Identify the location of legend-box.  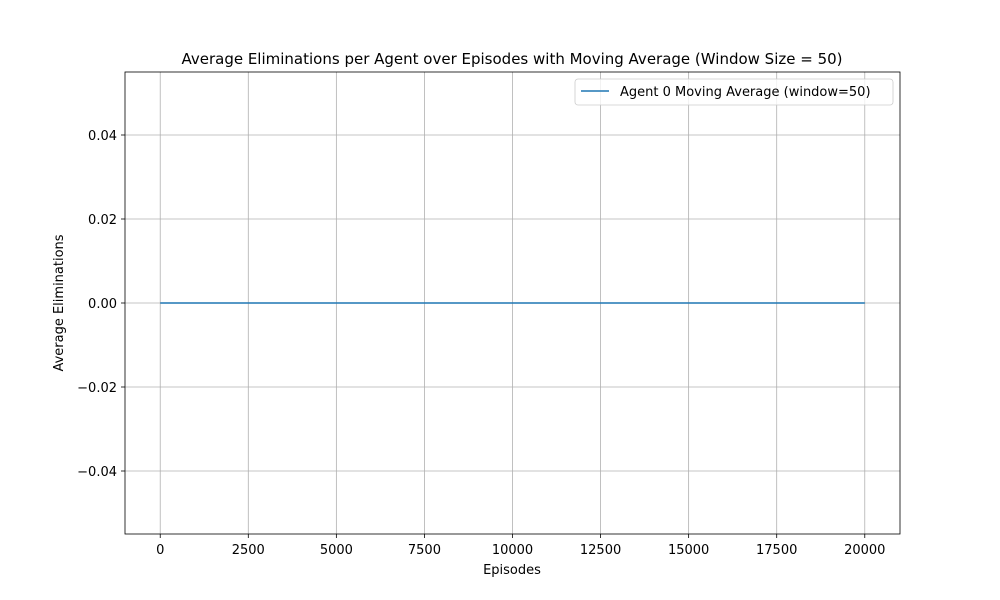
(734, 92).